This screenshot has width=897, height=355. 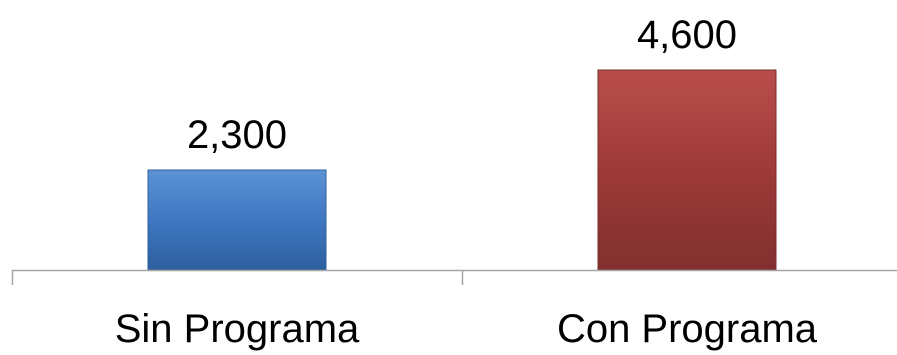 What do you see at coordinates (687, 35) in the screenshot?
I see `data-label-2: 4,600` at bounding box center [687, 35].